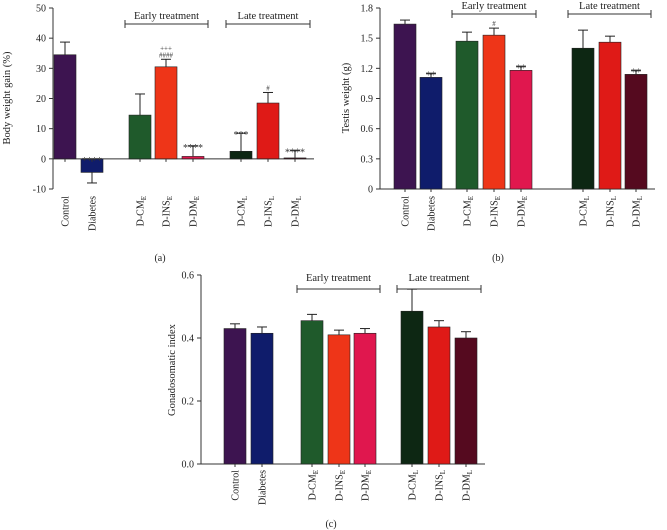  What do you see at coordinates (498, 258) in the screenshot?
I see `panel-label: (b)` at bounding box center [498, 258].